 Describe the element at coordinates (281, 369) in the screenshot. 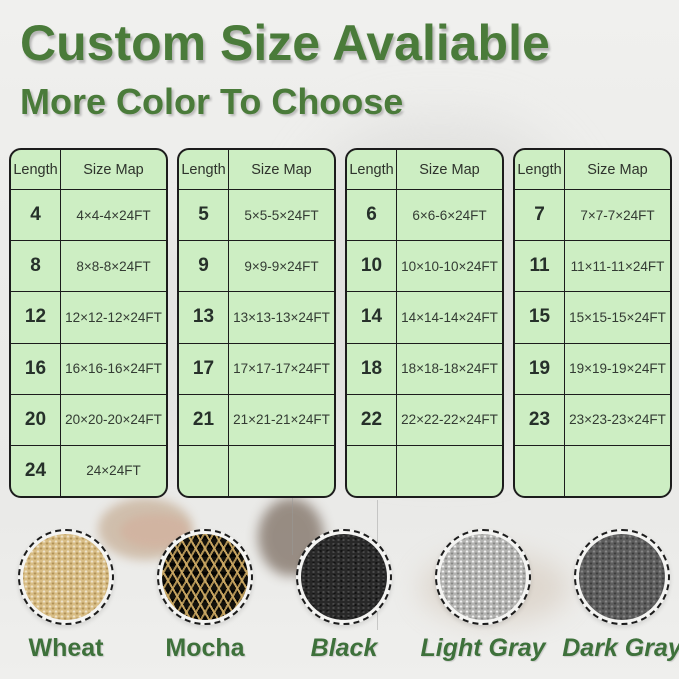

I see `size-map-cell: 17×17-17×24FT` at that location.